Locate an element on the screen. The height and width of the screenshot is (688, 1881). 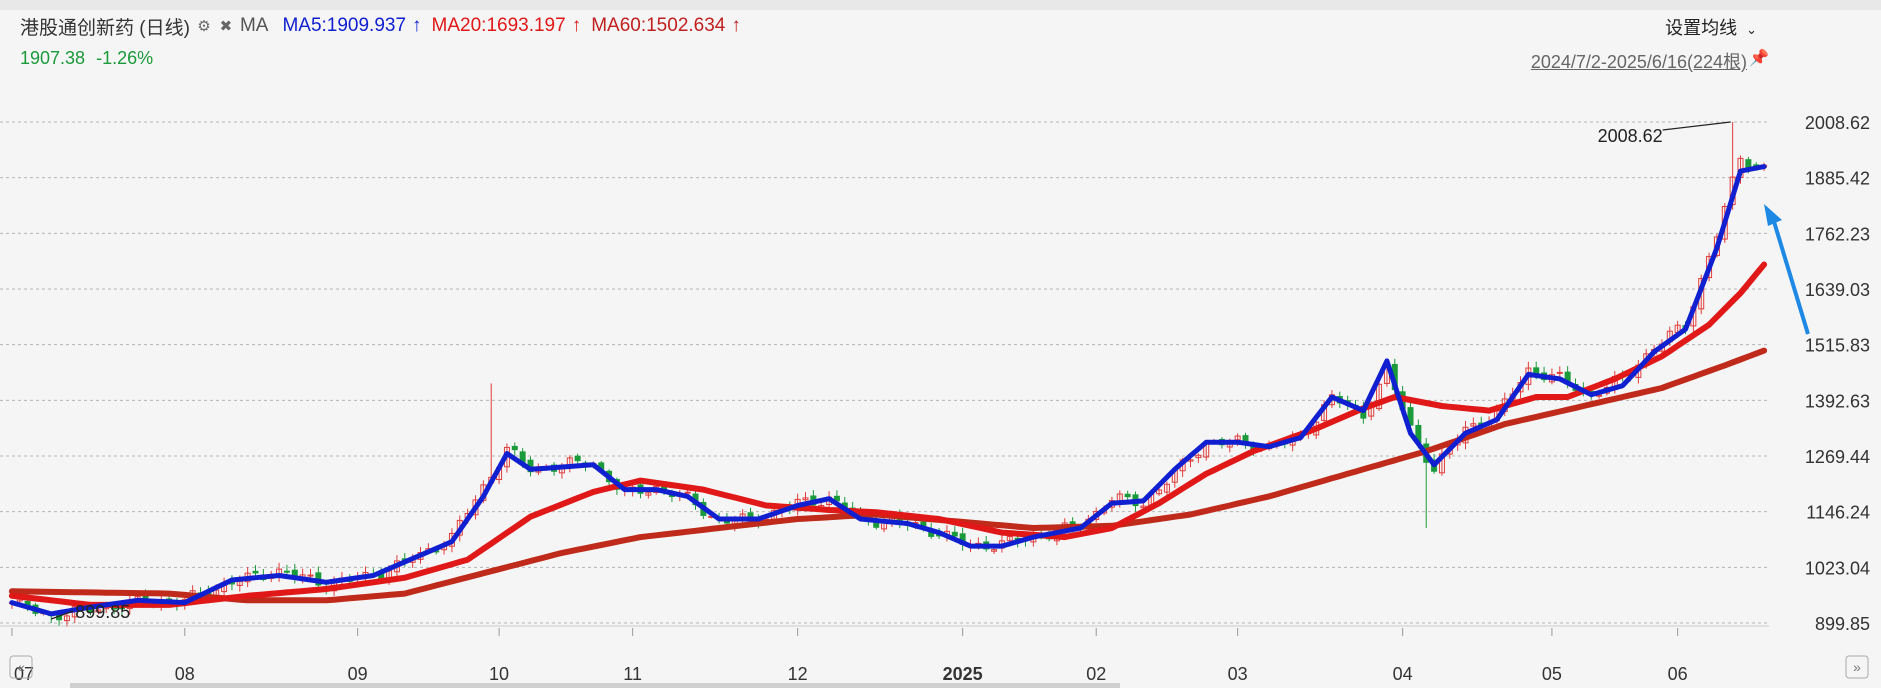
x-tick-label: 06 is located at coordinates (1678, 674).